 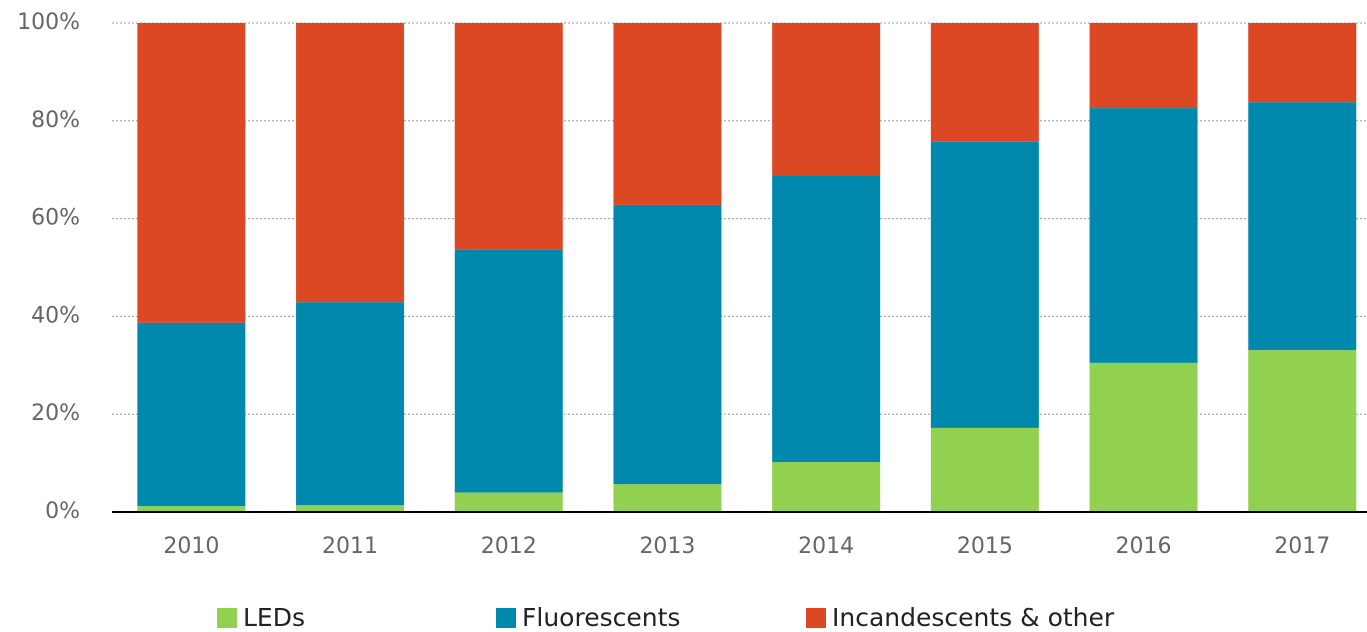 What do you see at coordinates (274, 617) in the screenshot?
I see `legend-label: LEDs` at bounding box center [274, 617].